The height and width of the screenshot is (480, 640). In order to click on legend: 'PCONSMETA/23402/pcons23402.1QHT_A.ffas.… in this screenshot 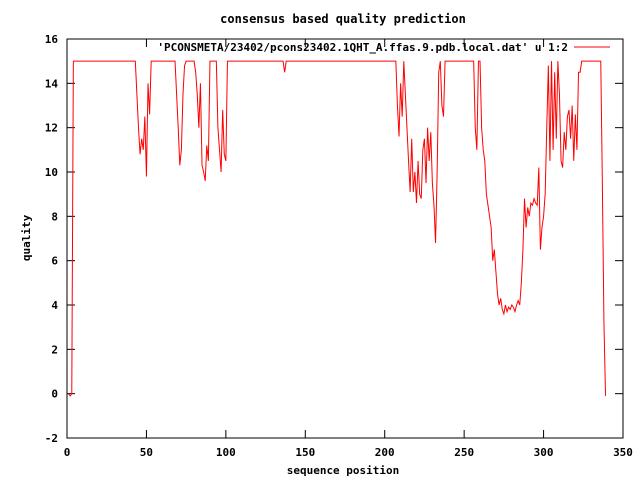, I will do `click(383, 47)`.